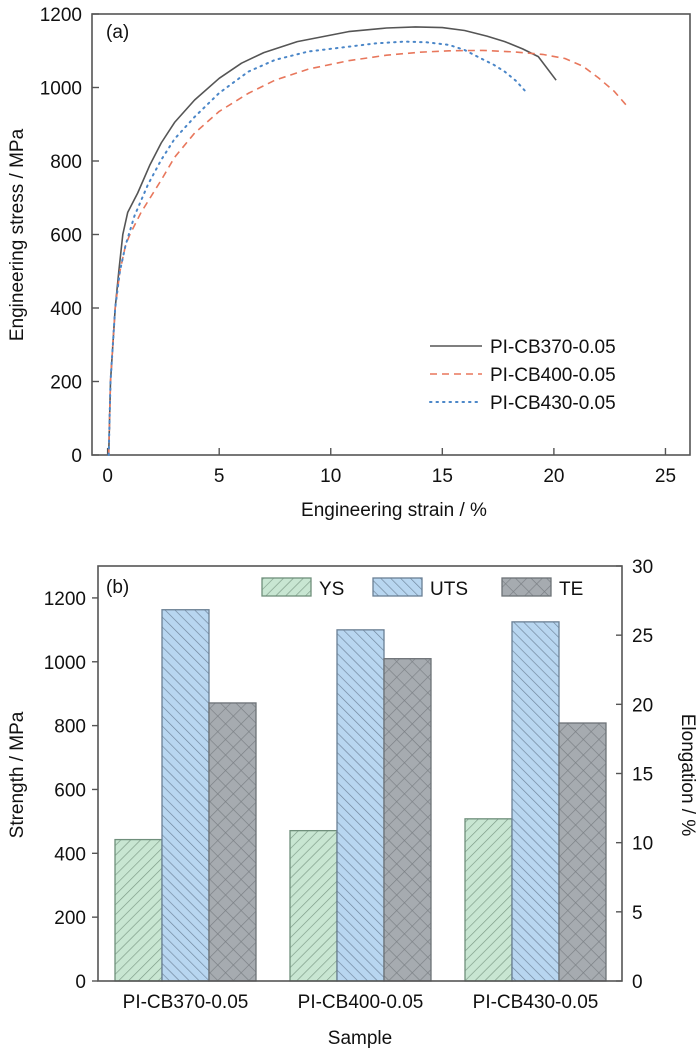  I want to click on y-tick-label-a: 0, so click(76, 456).